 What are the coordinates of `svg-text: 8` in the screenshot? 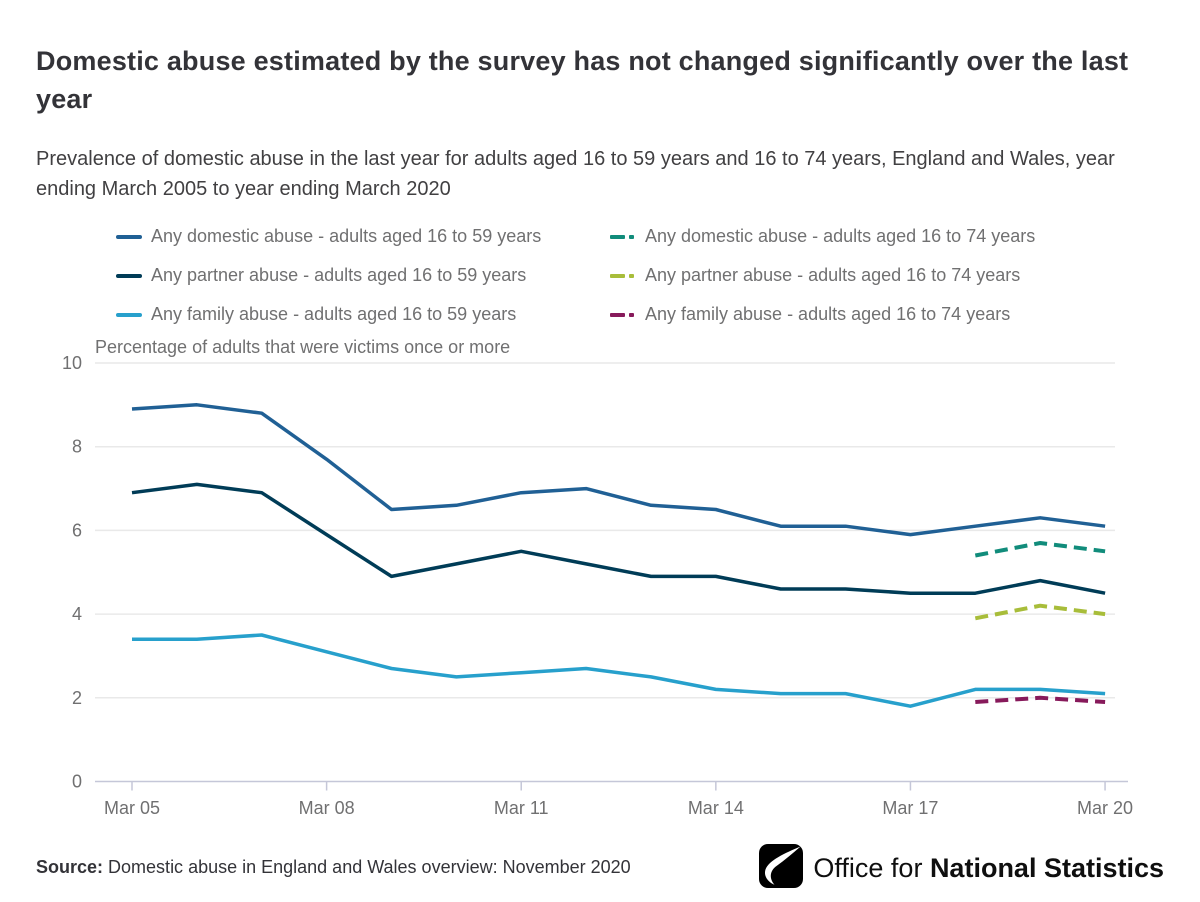 It's located at (77, 447).